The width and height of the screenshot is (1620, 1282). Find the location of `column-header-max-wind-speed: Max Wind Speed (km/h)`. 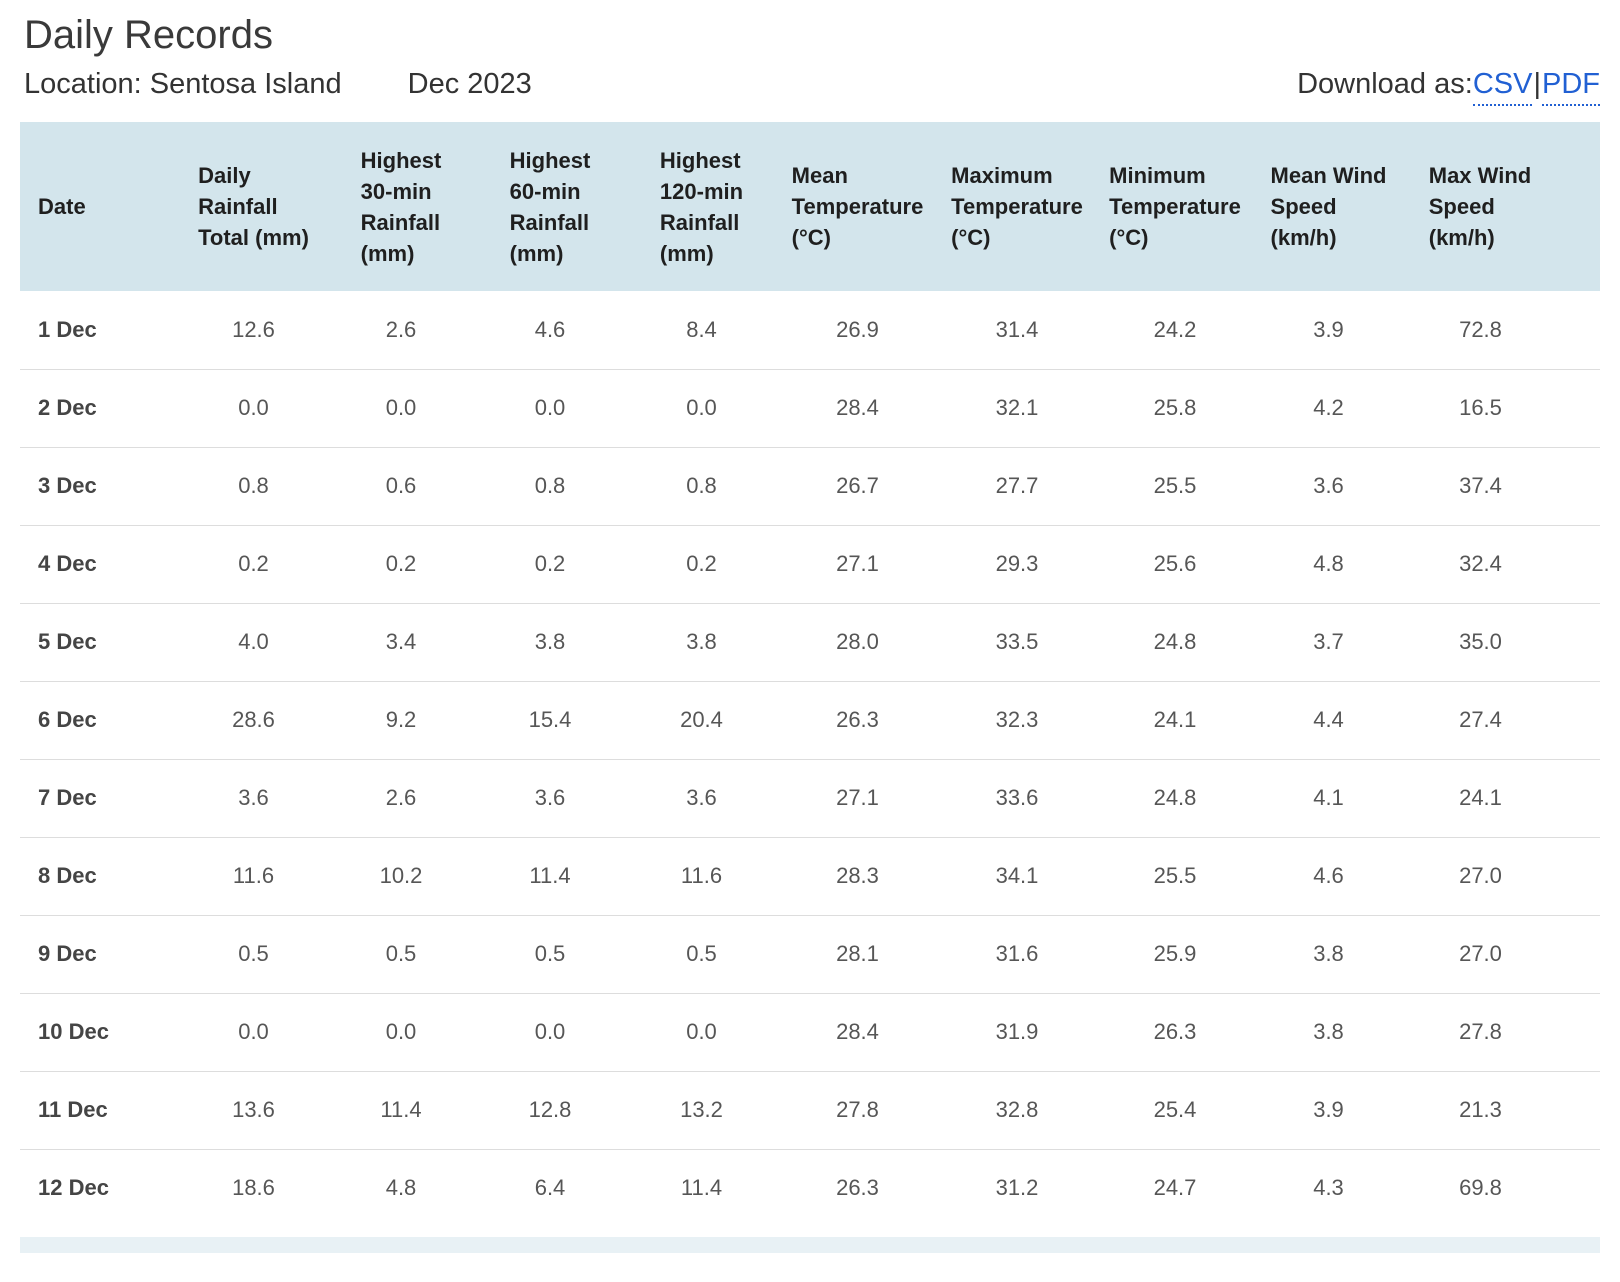

column-header-max-wind-speed: Max Wind Speed (km/h) is located at coordinates (1502, 206).